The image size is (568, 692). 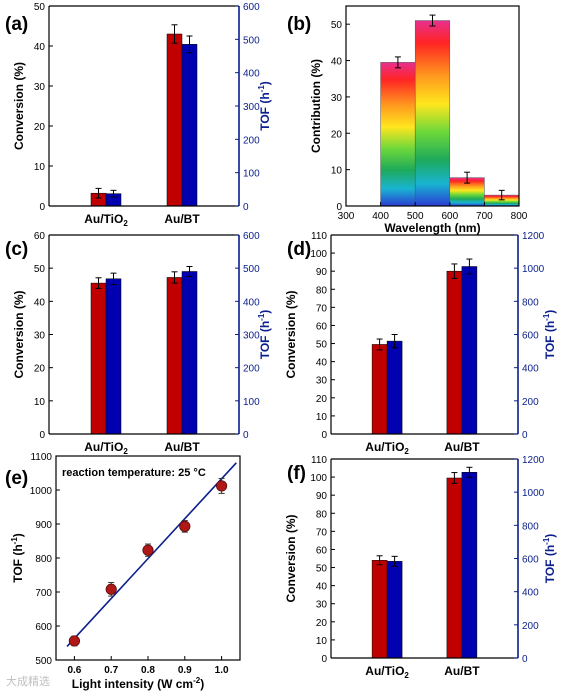 What do you see at coordinates (530, 526) in the screenshot?
I see `right-y-tick-label: 800` at bounding box center [530, 526].